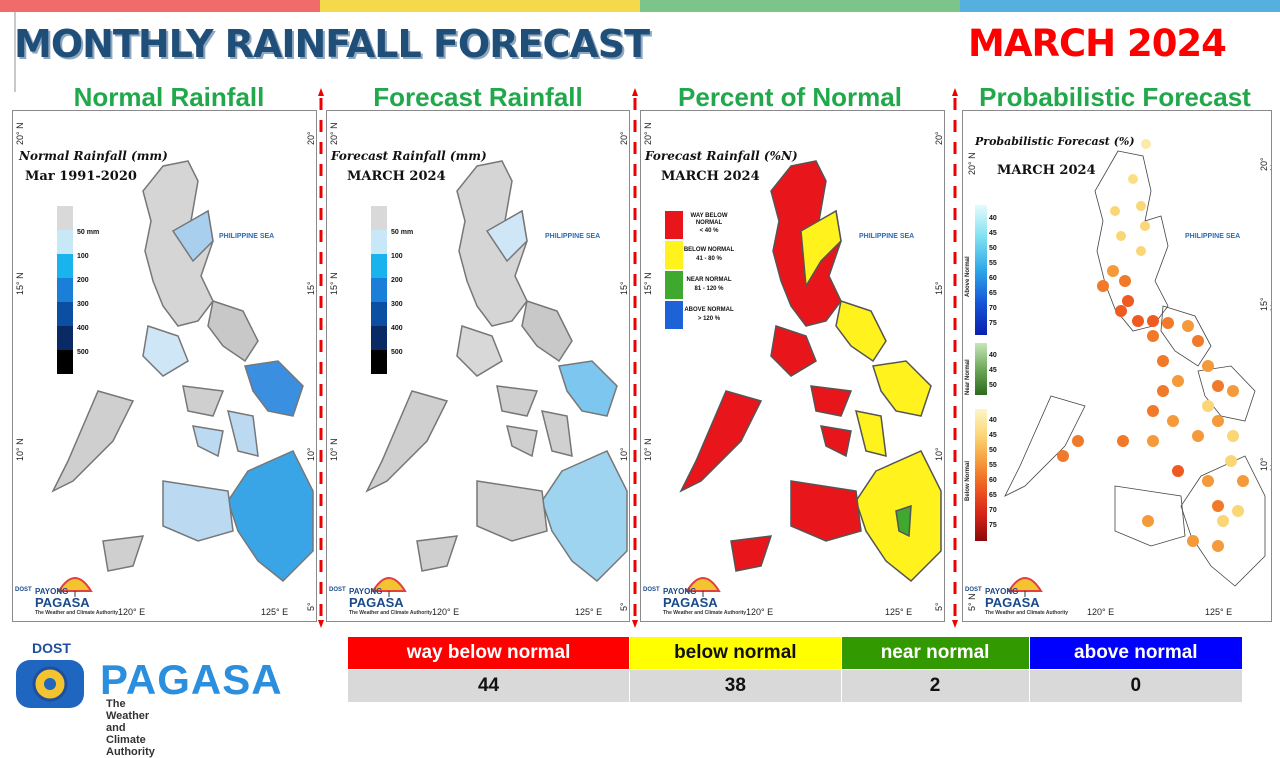 This screenshot has height=758, width=1280. Describe the element at coordinates (409, 156) in the screenshot. I see `map-label: Forecast Rainfall (mm)` at that location.